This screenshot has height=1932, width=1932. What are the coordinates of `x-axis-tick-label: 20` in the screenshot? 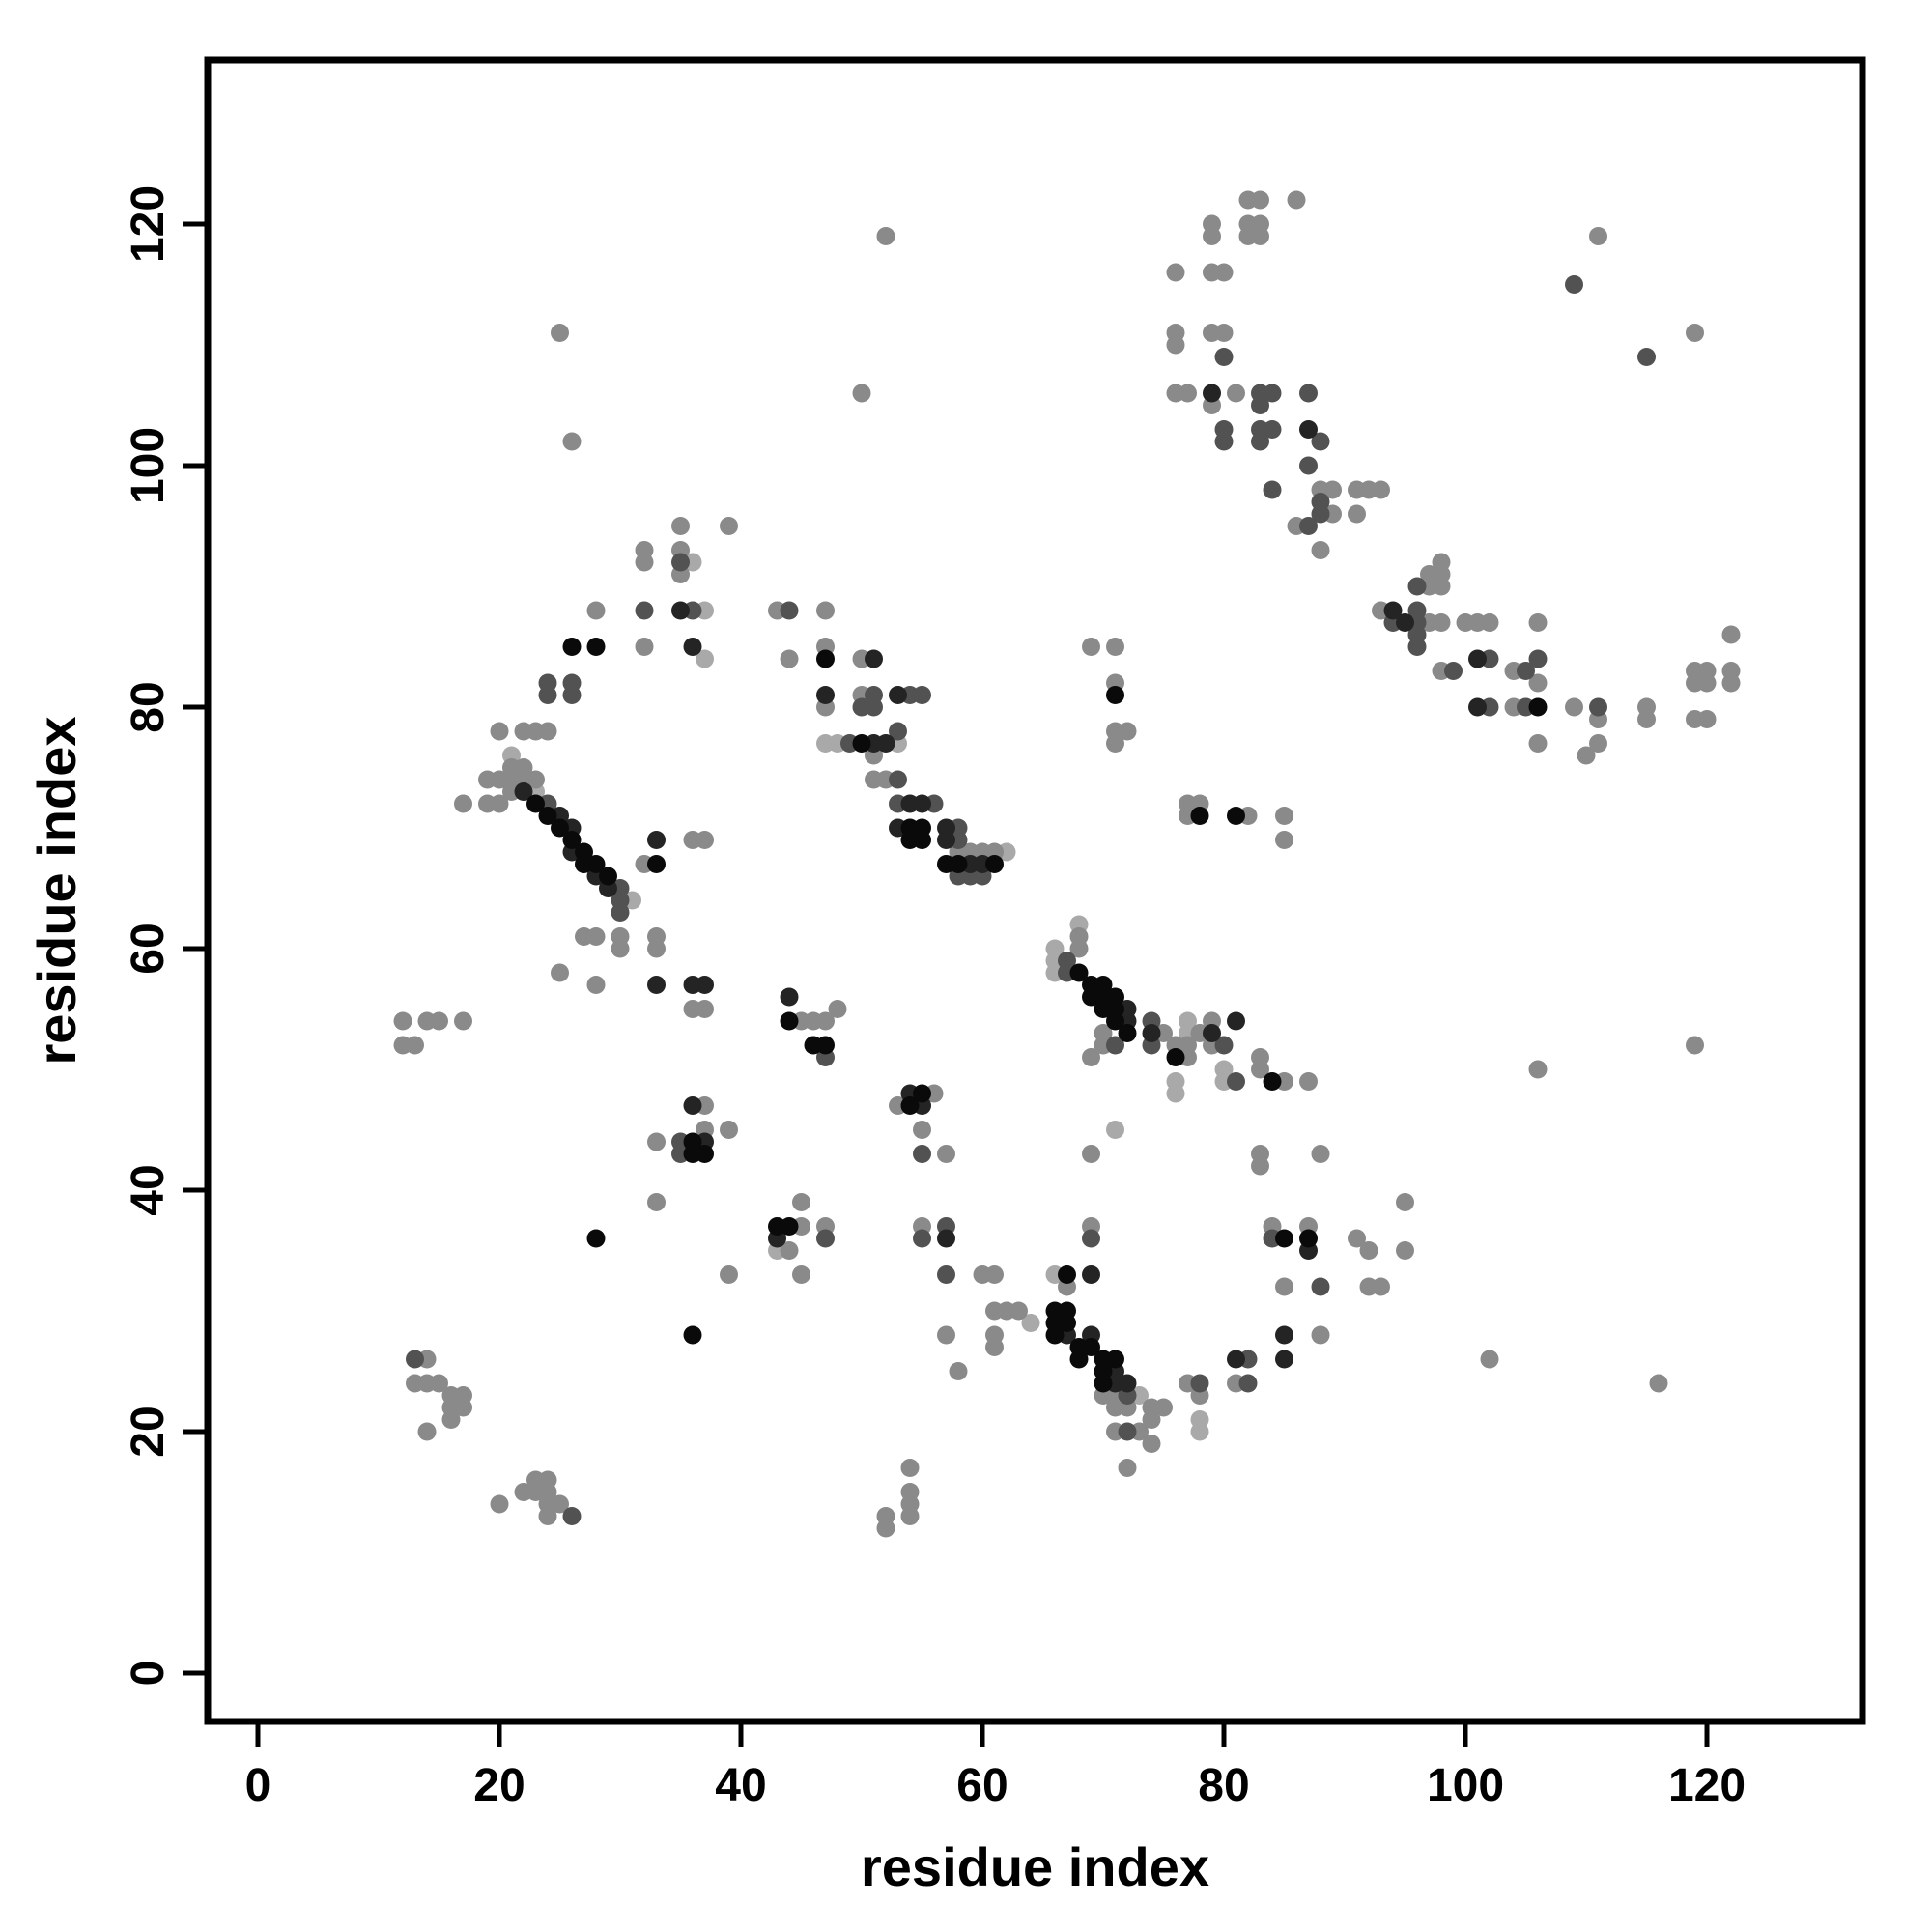 It's located at (499, 1785).